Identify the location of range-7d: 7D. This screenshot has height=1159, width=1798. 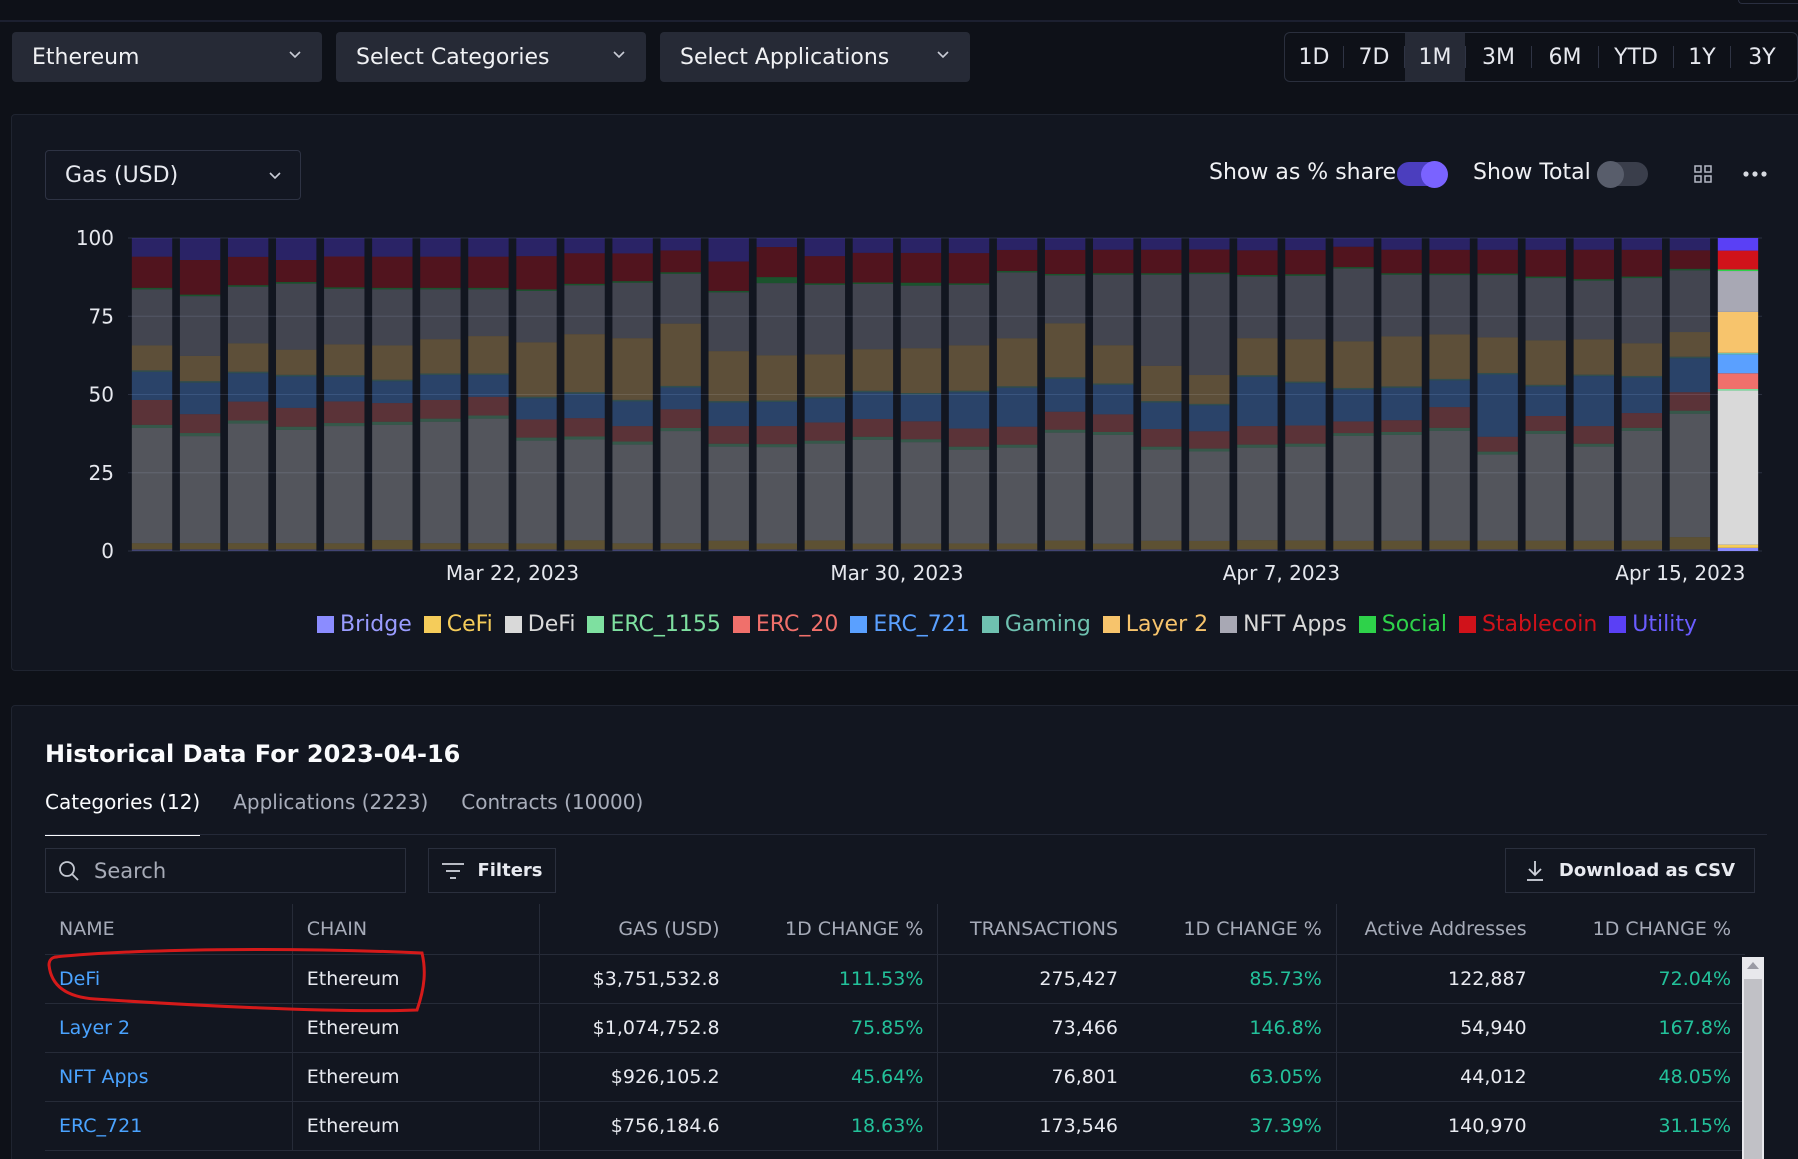
(1374, 57).